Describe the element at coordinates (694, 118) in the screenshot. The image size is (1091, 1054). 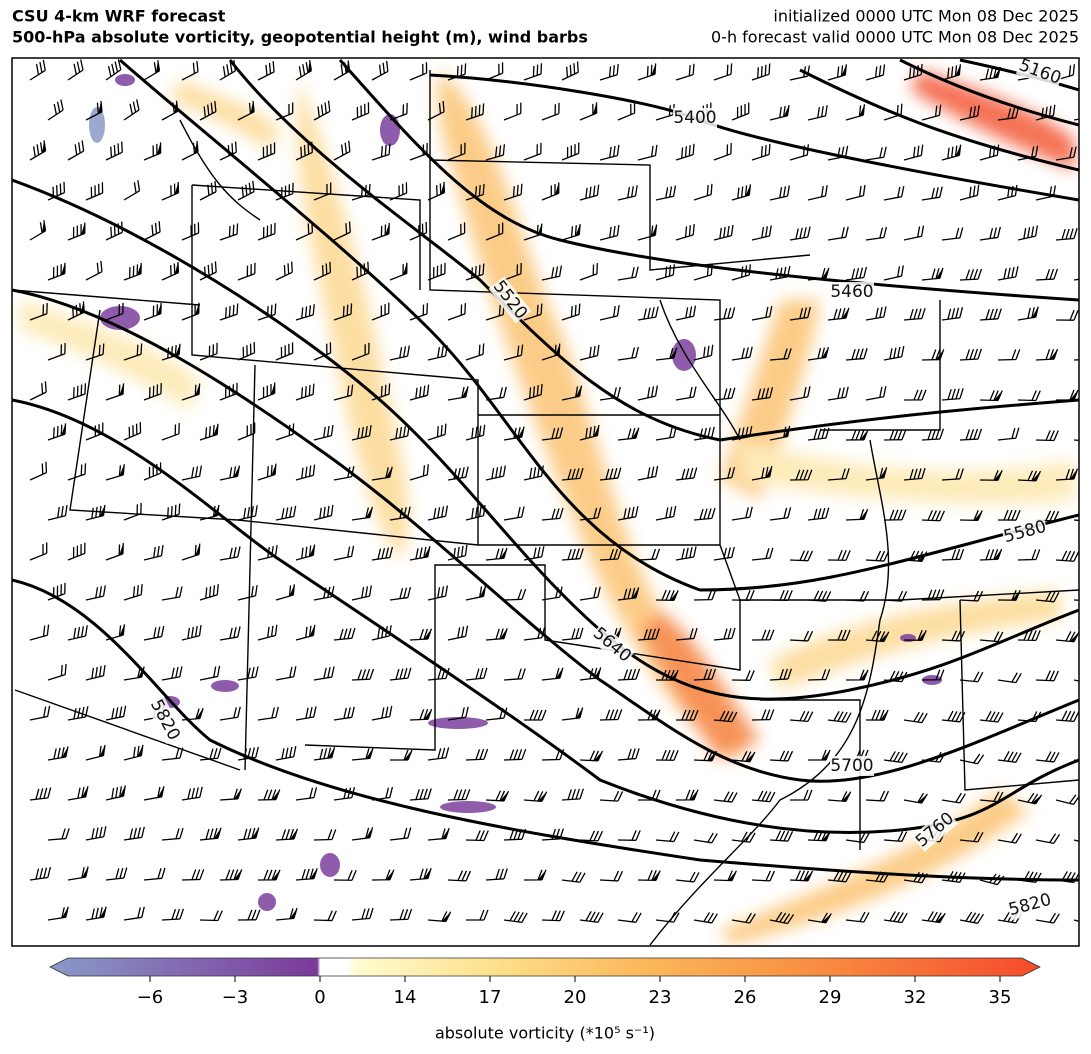
I see `contour-label: 5400` at that location.